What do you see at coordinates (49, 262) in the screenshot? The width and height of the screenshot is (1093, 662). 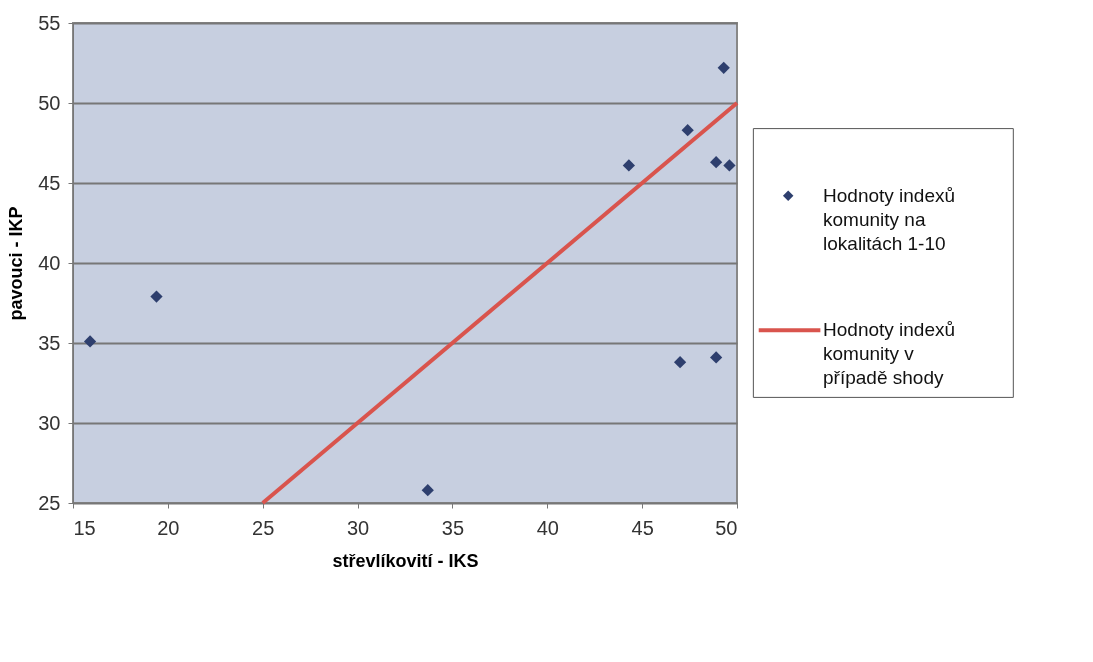 I see `y-tick-label: 40` at bounding box center [49, 262].